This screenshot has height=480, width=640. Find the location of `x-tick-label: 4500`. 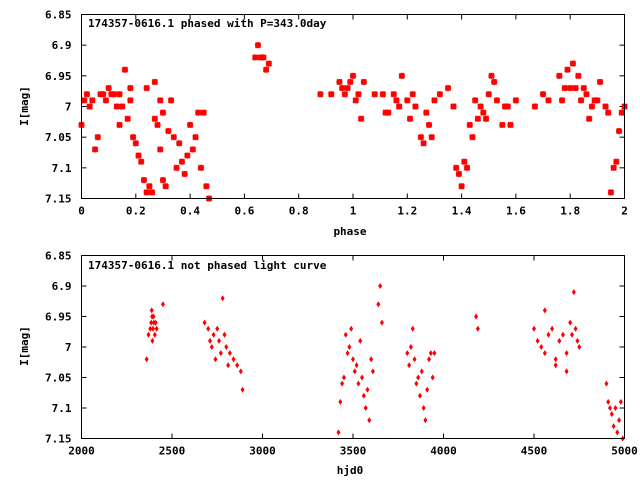

x-tick-label: 4500 is located at coordinates (534, 451).